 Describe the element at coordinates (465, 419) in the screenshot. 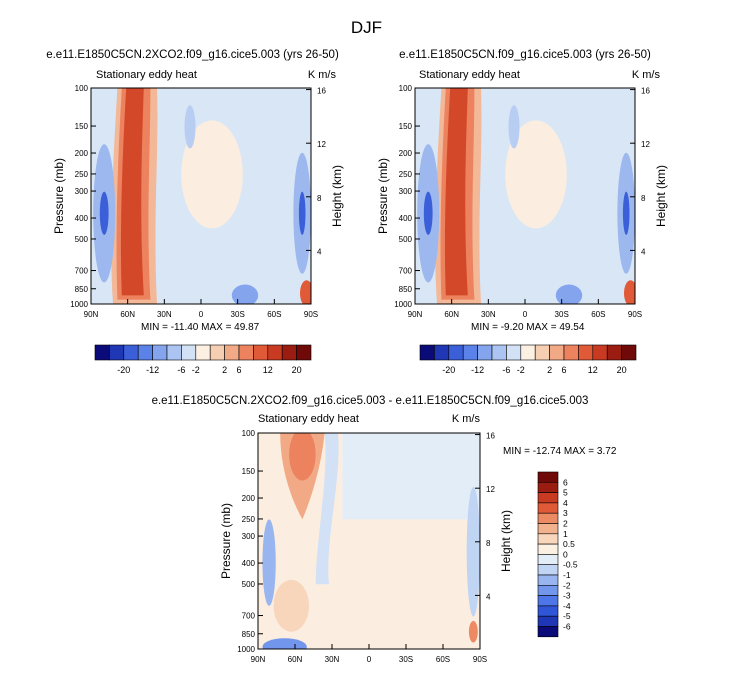

I see `panel3-units: K m/s` at that location.